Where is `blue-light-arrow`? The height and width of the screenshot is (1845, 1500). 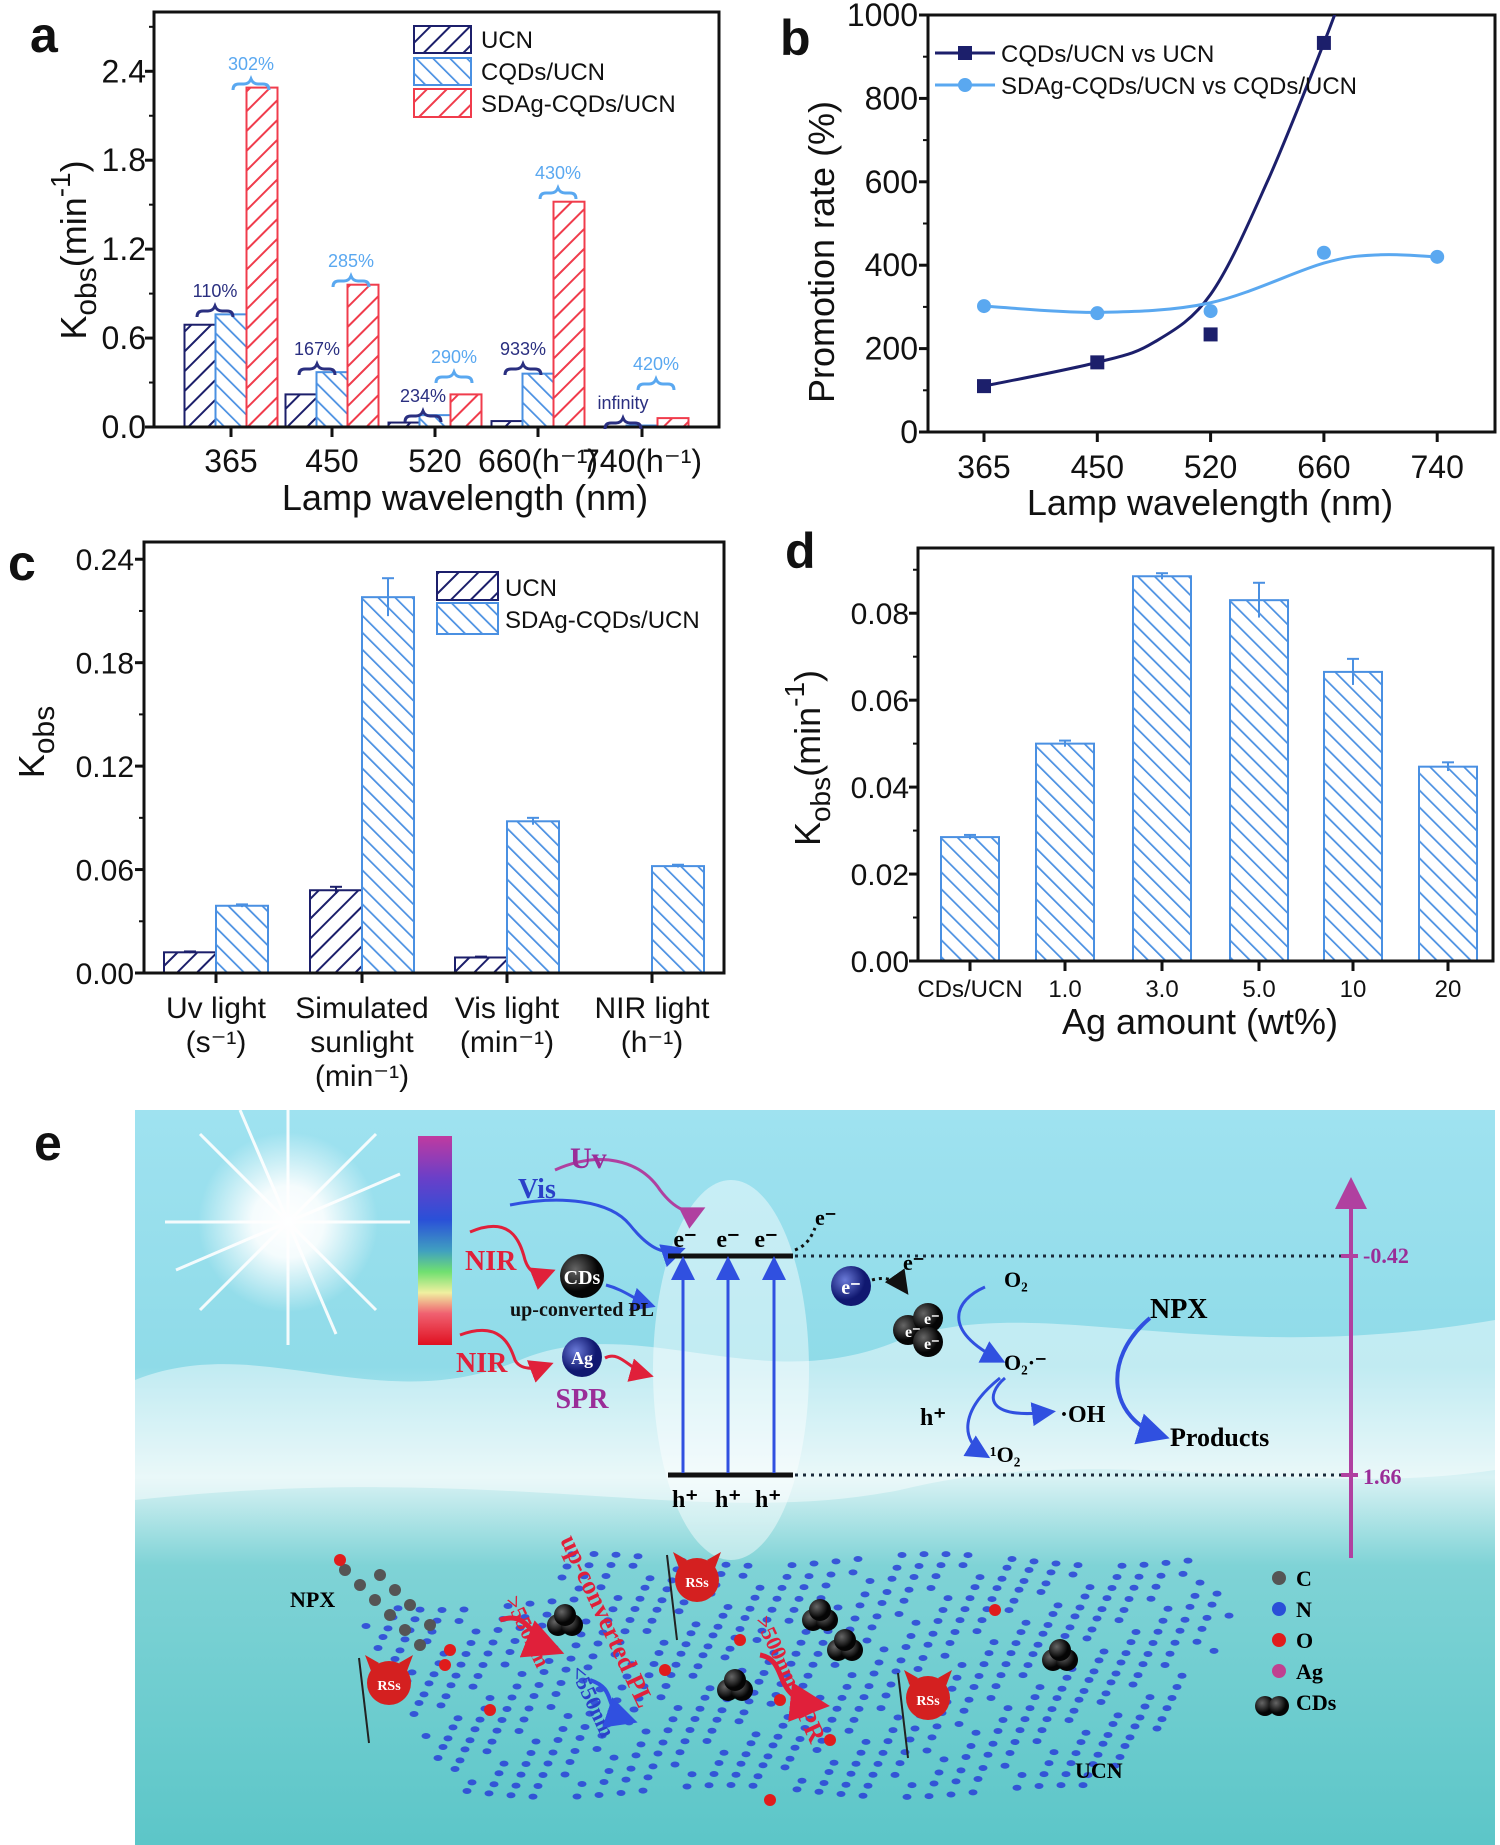
blue-light-arrow is located at coordinates (613, 1703).